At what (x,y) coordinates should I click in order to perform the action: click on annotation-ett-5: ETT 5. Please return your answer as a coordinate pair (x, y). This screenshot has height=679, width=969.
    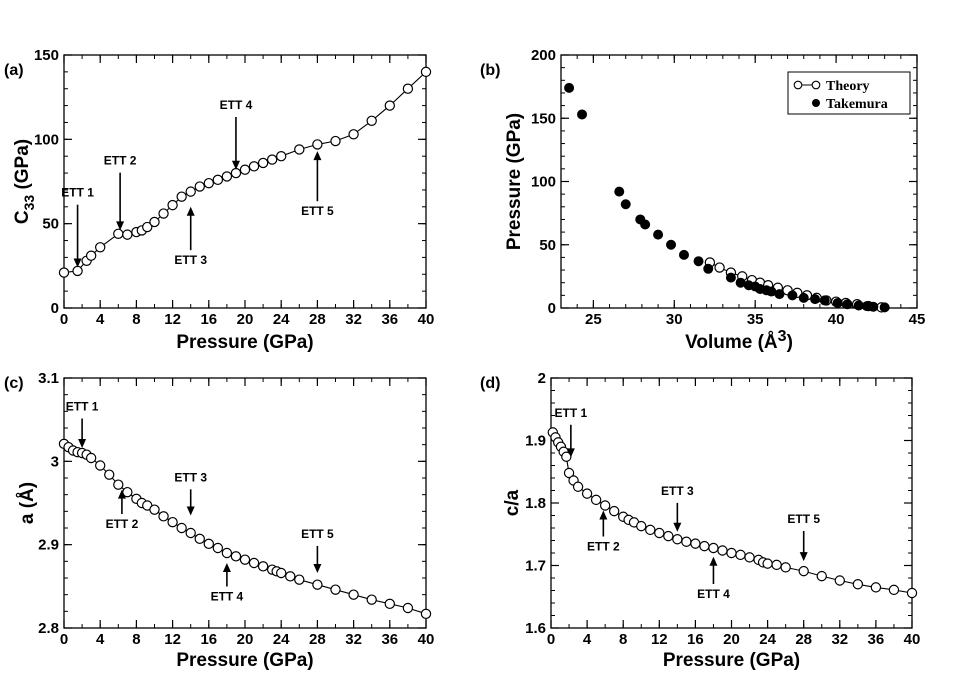
    Looking at the image, I should click on (317, 184).